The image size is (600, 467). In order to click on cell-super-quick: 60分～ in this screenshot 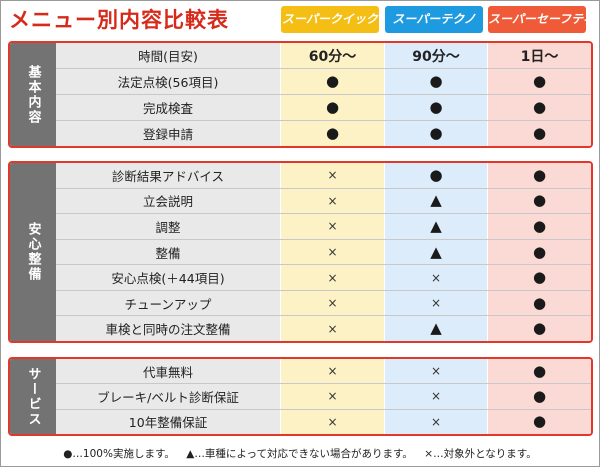, I will do `click(333, 55)`.